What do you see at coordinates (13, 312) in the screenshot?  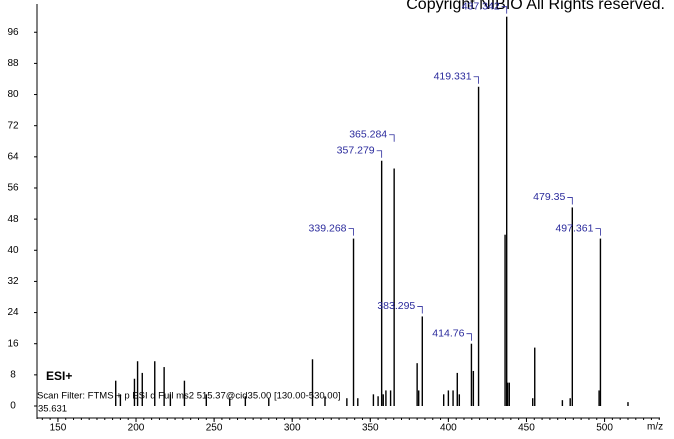 I see `y-tick-label: 24` at bounding box center [13, 312].